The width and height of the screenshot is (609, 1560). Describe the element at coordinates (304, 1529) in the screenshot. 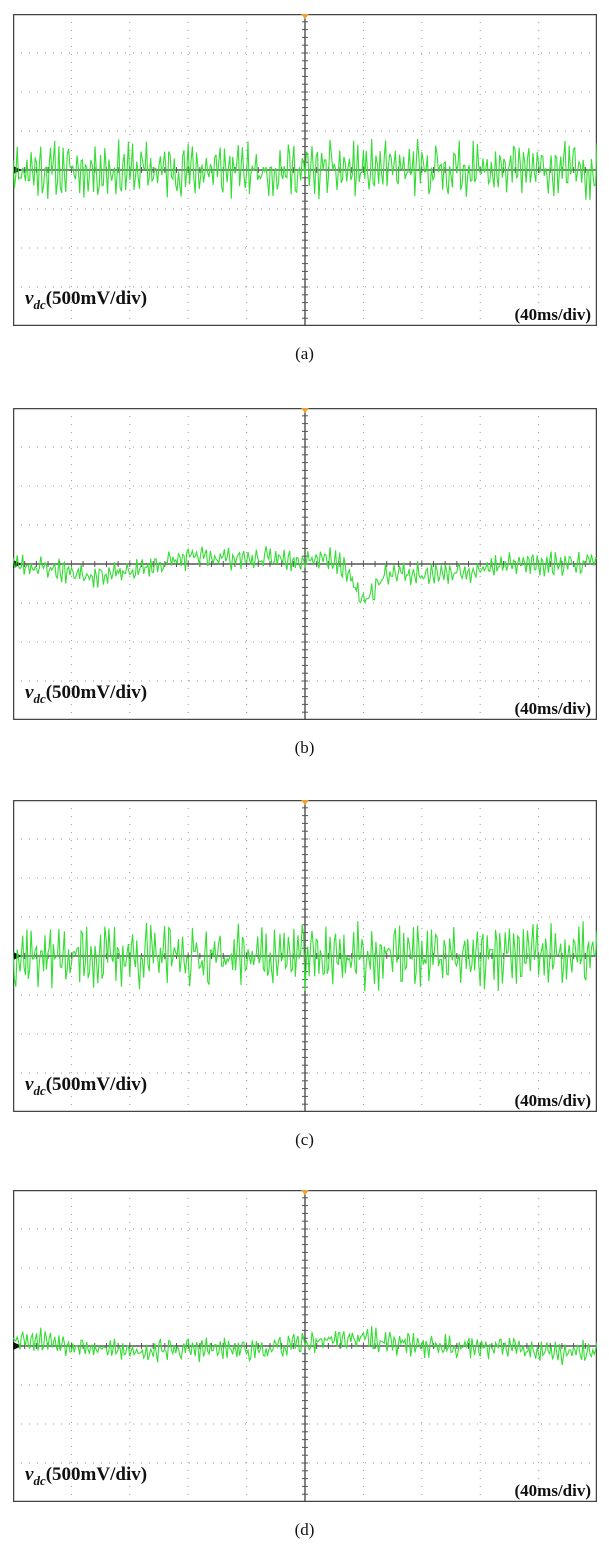

I see `panel-caption: (d)` at that location.